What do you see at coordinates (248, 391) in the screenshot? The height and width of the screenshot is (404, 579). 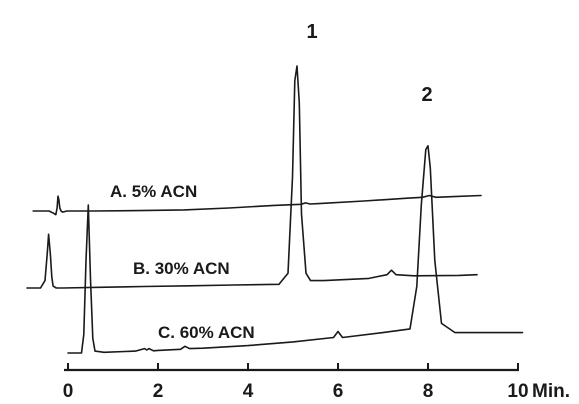 I see `x-tick-label-4: 4` at bounding box center [248, 391].